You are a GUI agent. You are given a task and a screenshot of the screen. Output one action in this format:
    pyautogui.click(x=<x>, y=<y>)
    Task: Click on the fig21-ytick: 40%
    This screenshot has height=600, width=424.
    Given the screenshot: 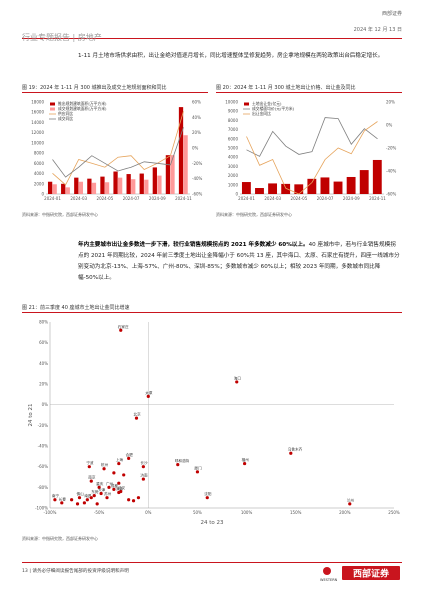 What is the action you would take?
    pyautogui.click(x=43, y=363)
    